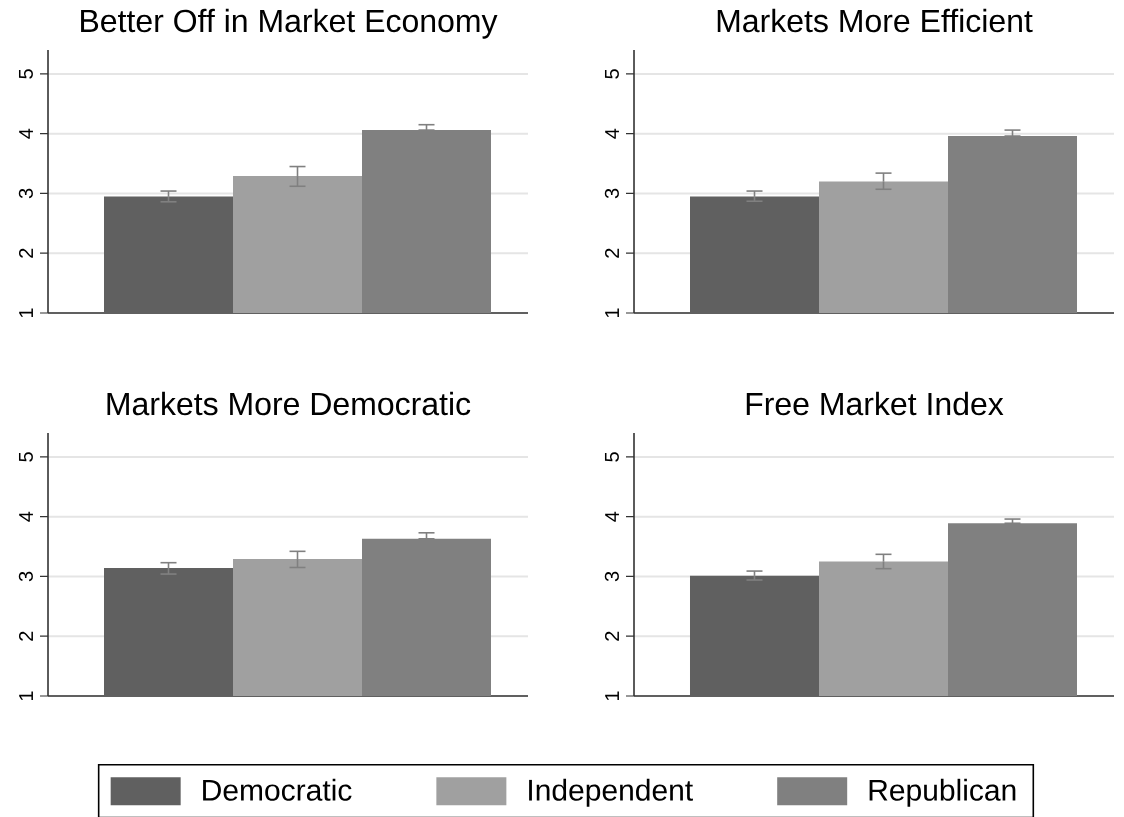  Describe the element at coordinates (942, 792) in the screenshot. I see `legend-label: Republican` at that location.